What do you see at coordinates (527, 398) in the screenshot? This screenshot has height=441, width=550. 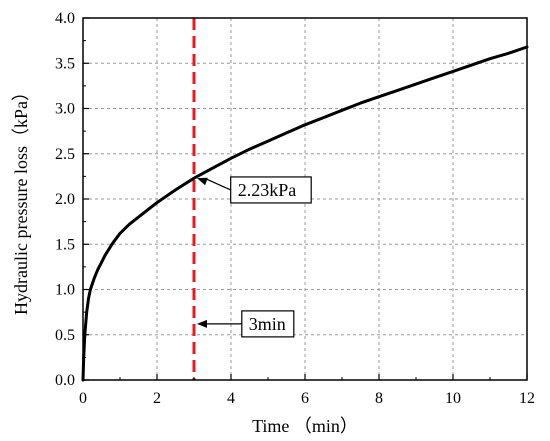 I see `x-tick-label: 12` at bounding box center [527, 398].